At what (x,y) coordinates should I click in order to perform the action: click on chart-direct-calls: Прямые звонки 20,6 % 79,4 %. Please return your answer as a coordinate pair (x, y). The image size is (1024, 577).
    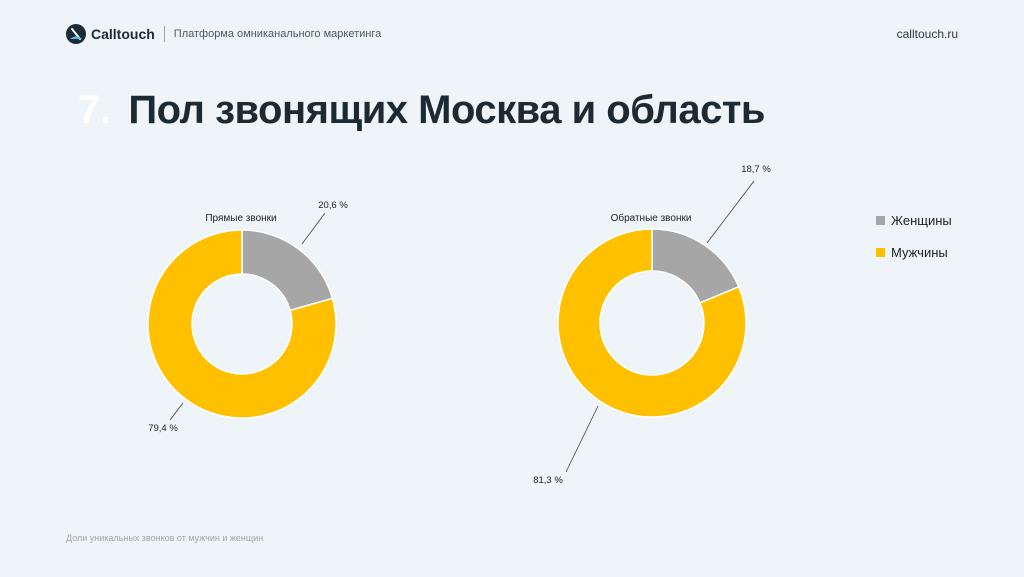
    Looking at the image, I should click on (247, 317).